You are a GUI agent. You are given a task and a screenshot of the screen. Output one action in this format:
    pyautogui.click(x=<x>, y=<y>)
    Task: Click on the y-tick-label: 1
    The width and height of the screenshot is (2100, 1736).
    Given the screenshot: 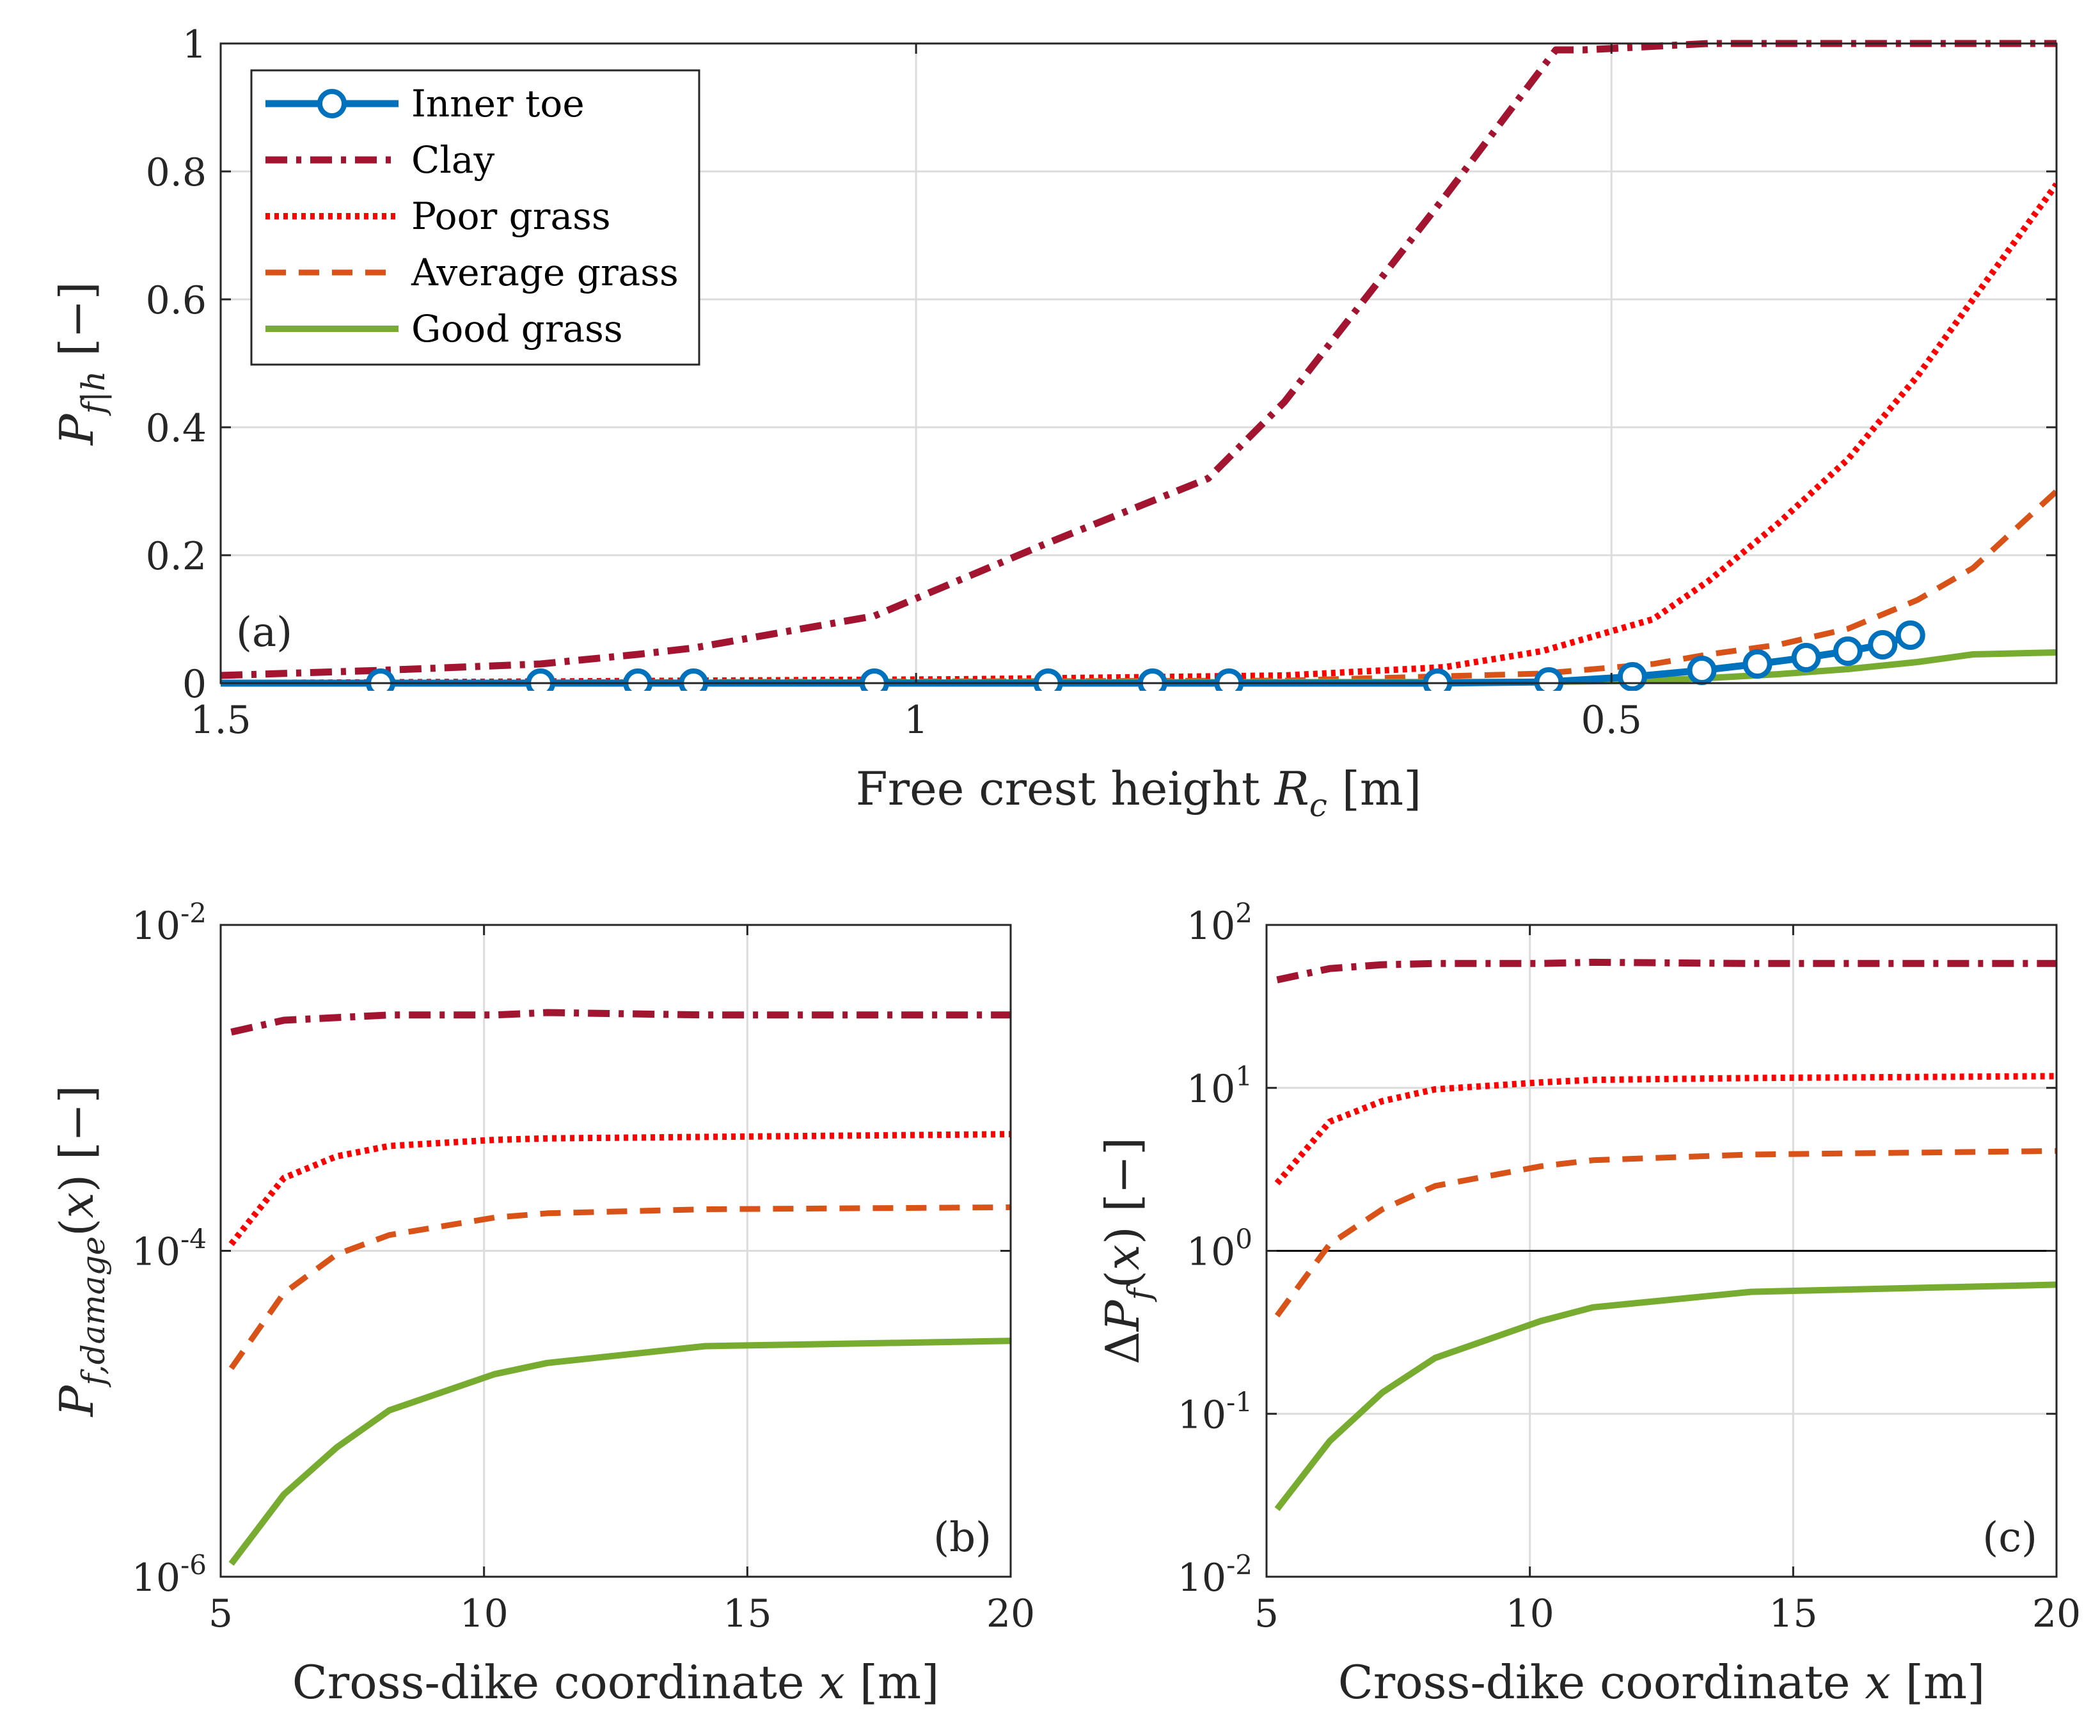 What is the action you would take?
    pyautogui.click(x=194, y=44)
    